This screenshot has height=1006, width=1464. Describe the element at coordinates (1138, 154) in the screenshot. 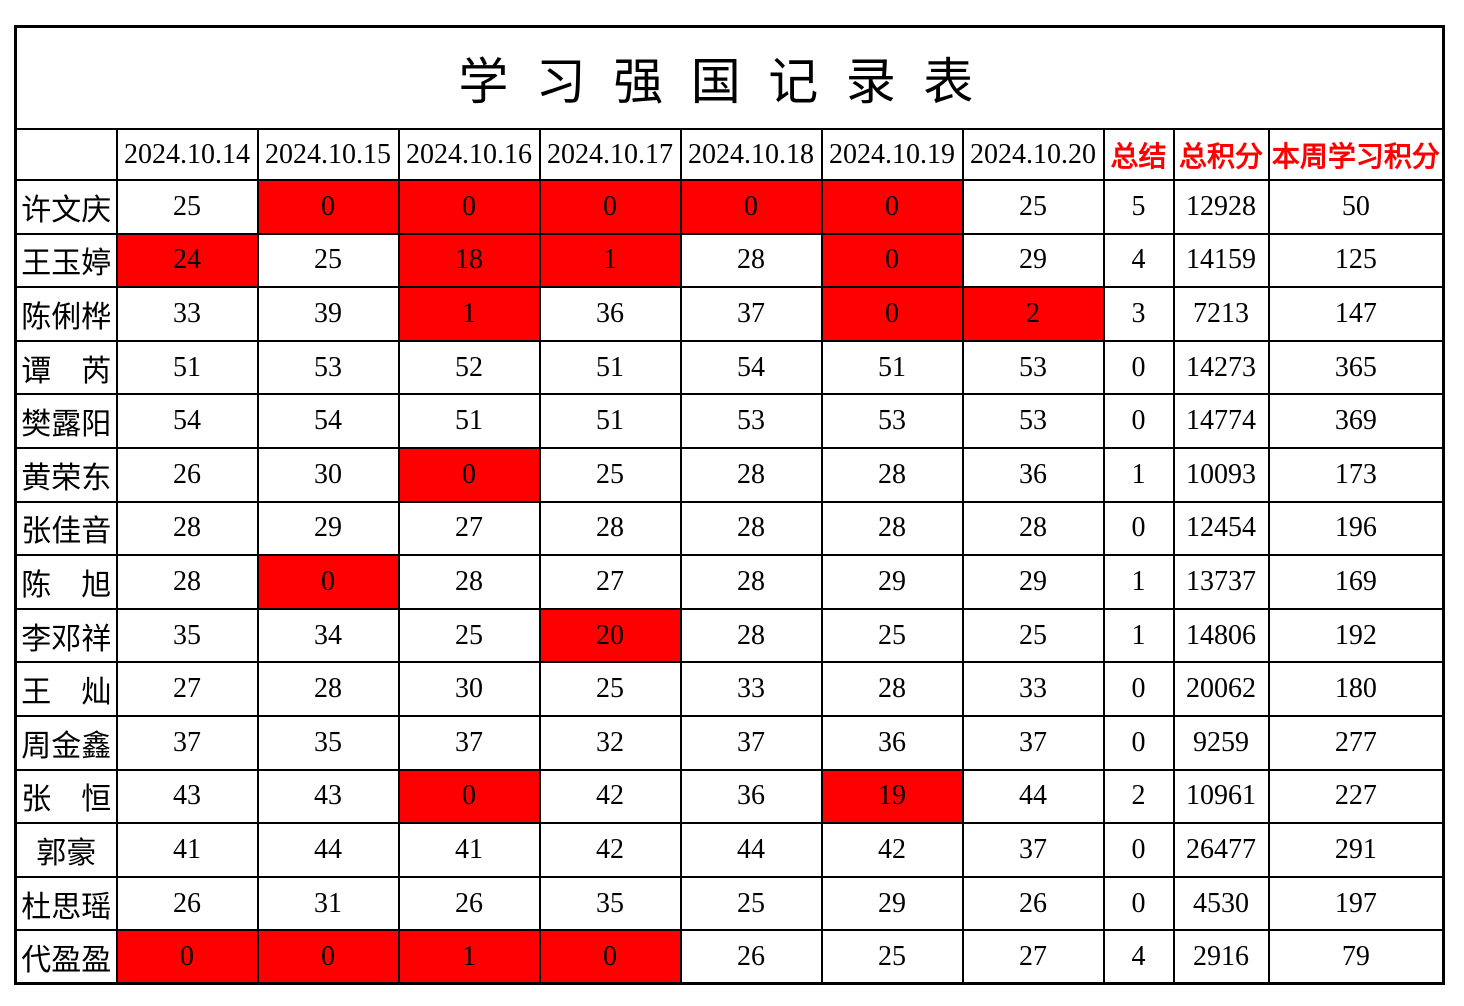

I see `summary-column-header: 总结` at that location.